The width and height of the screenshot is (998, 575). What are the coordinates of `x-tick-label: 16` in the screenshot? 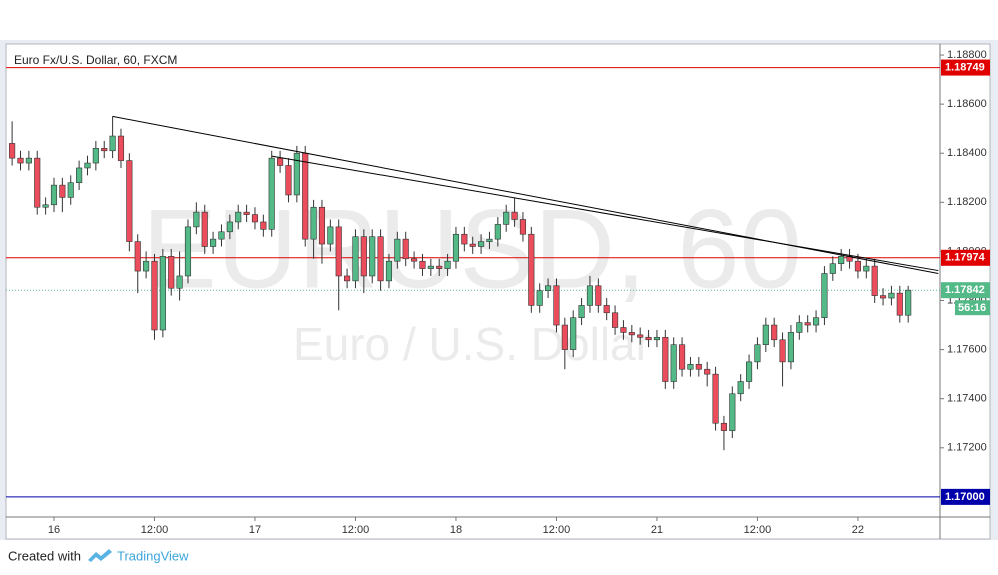 It's located at (54, 530).